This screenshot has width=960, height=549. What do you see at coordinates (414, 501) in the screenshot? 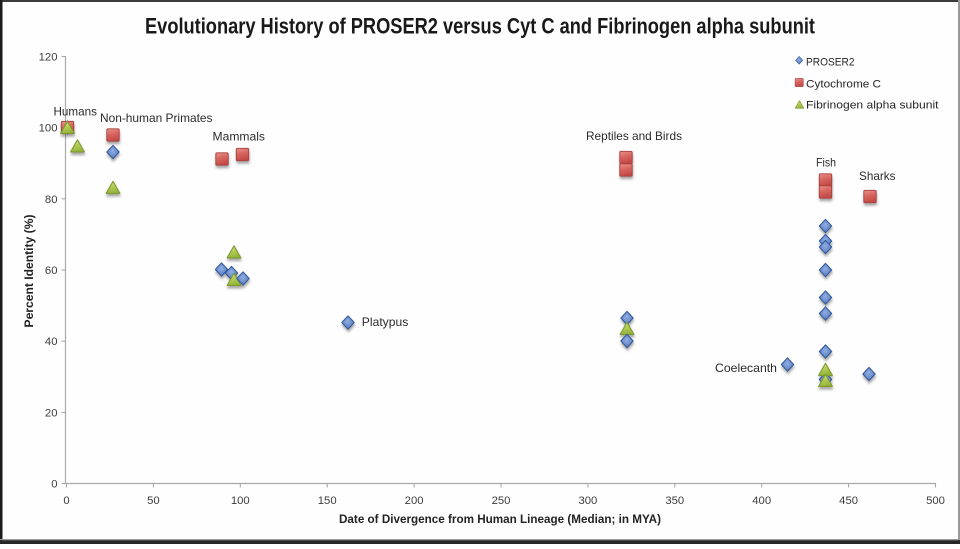
I see `svg-text: 200` at bounding box center [414, 501].